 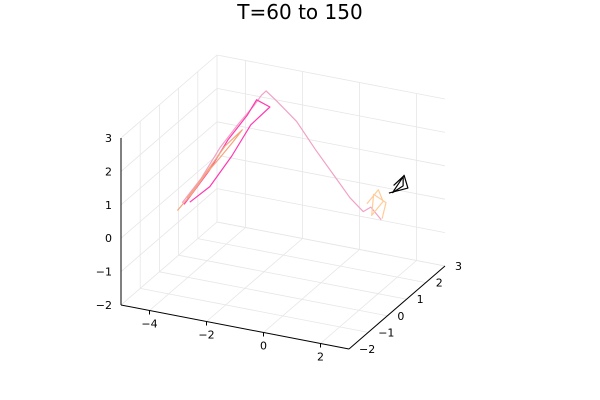 I want to click on y-tick-label: 2, so click(x=439, y=283).